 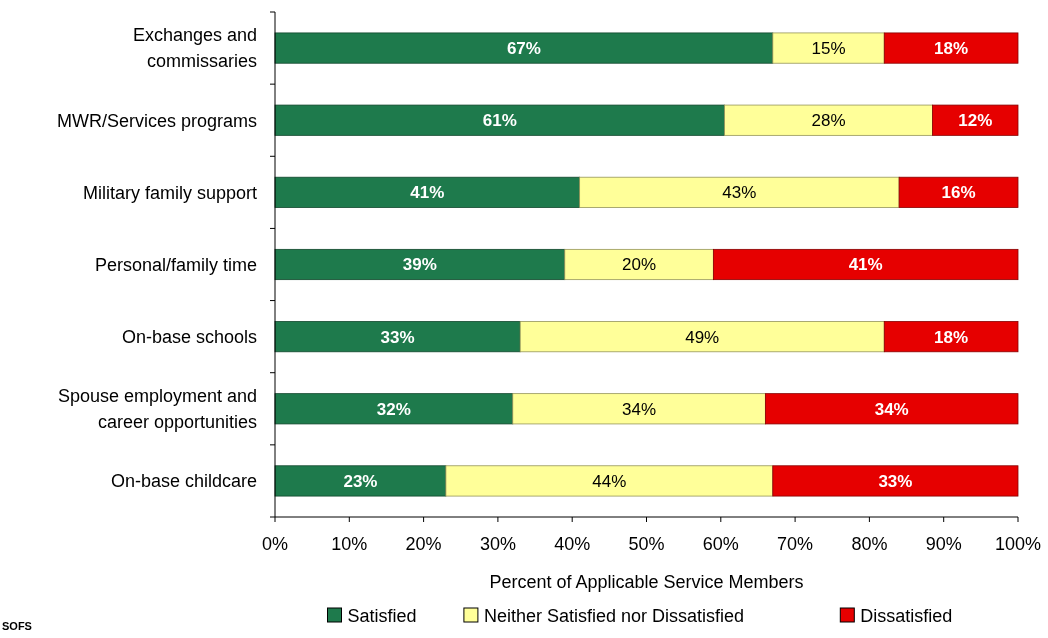 I want to click on y-tick-label: On-base schools, so click(x=189, y=336).